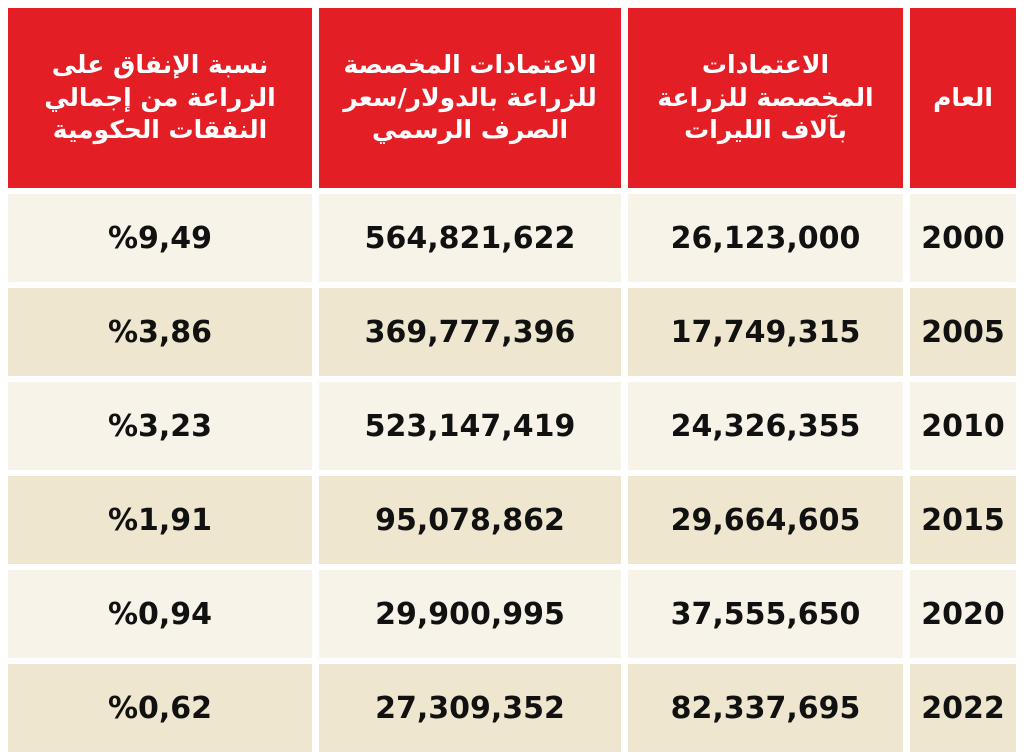 The height and width of the screenshot is (755, 1024). Describe the element at coordinates (160, 708) in the screenshot. I see `value-cell: %0,62` at that location.